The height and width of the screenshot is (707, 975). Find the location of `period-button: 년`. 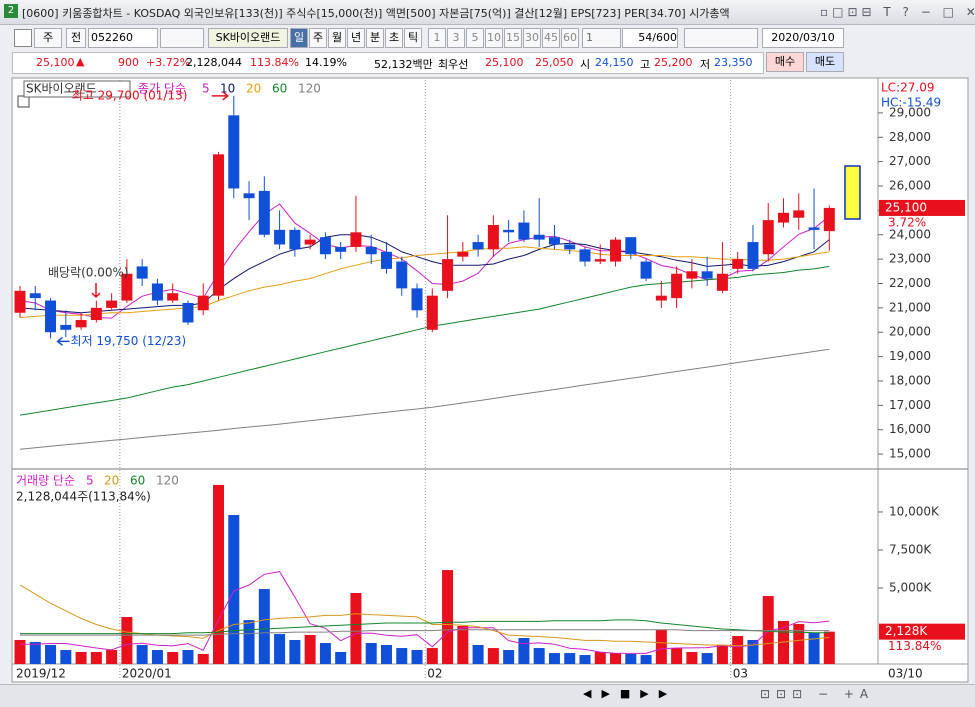

period-button: 년 is located at coordinates (356, 38).